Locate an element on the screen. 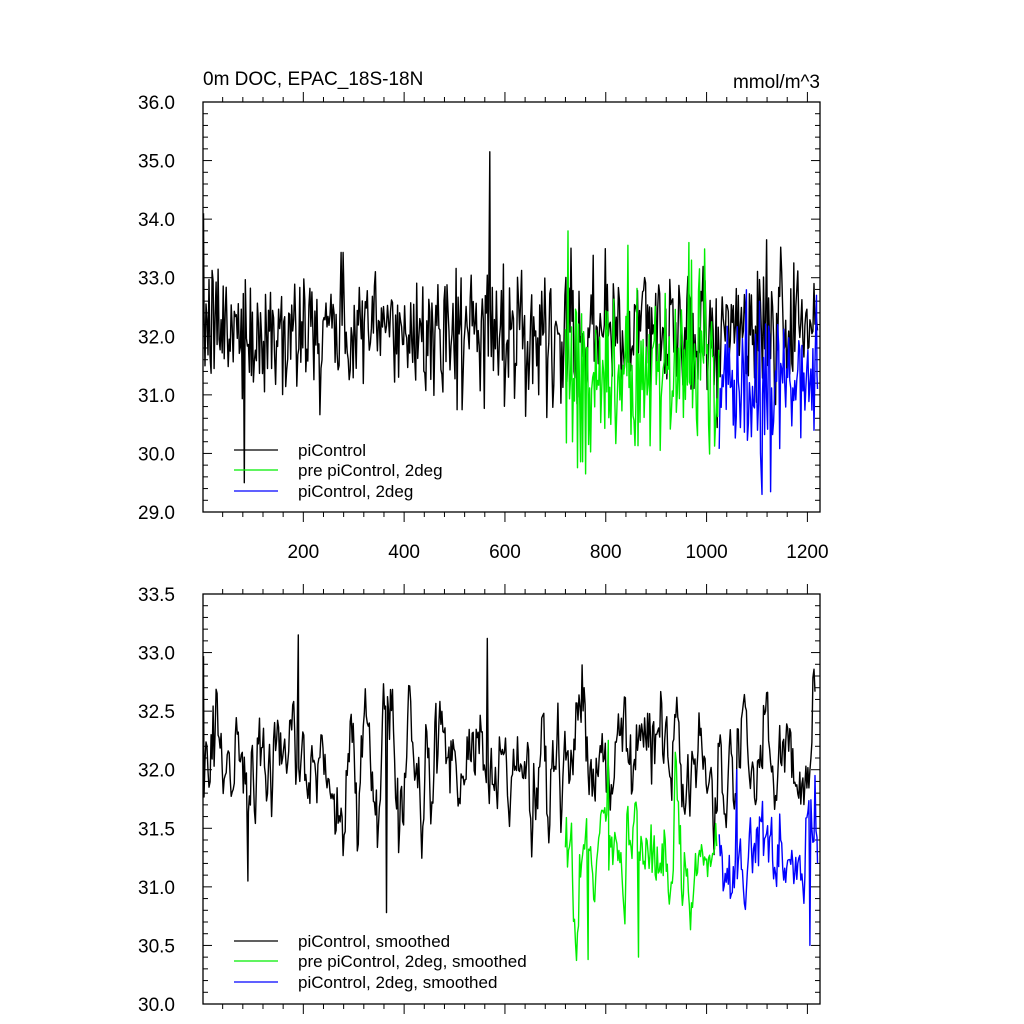 This screenshot has height=1024, width=1024. top-chart-units: mmol/m^3 is located at coordinates (776, 82).